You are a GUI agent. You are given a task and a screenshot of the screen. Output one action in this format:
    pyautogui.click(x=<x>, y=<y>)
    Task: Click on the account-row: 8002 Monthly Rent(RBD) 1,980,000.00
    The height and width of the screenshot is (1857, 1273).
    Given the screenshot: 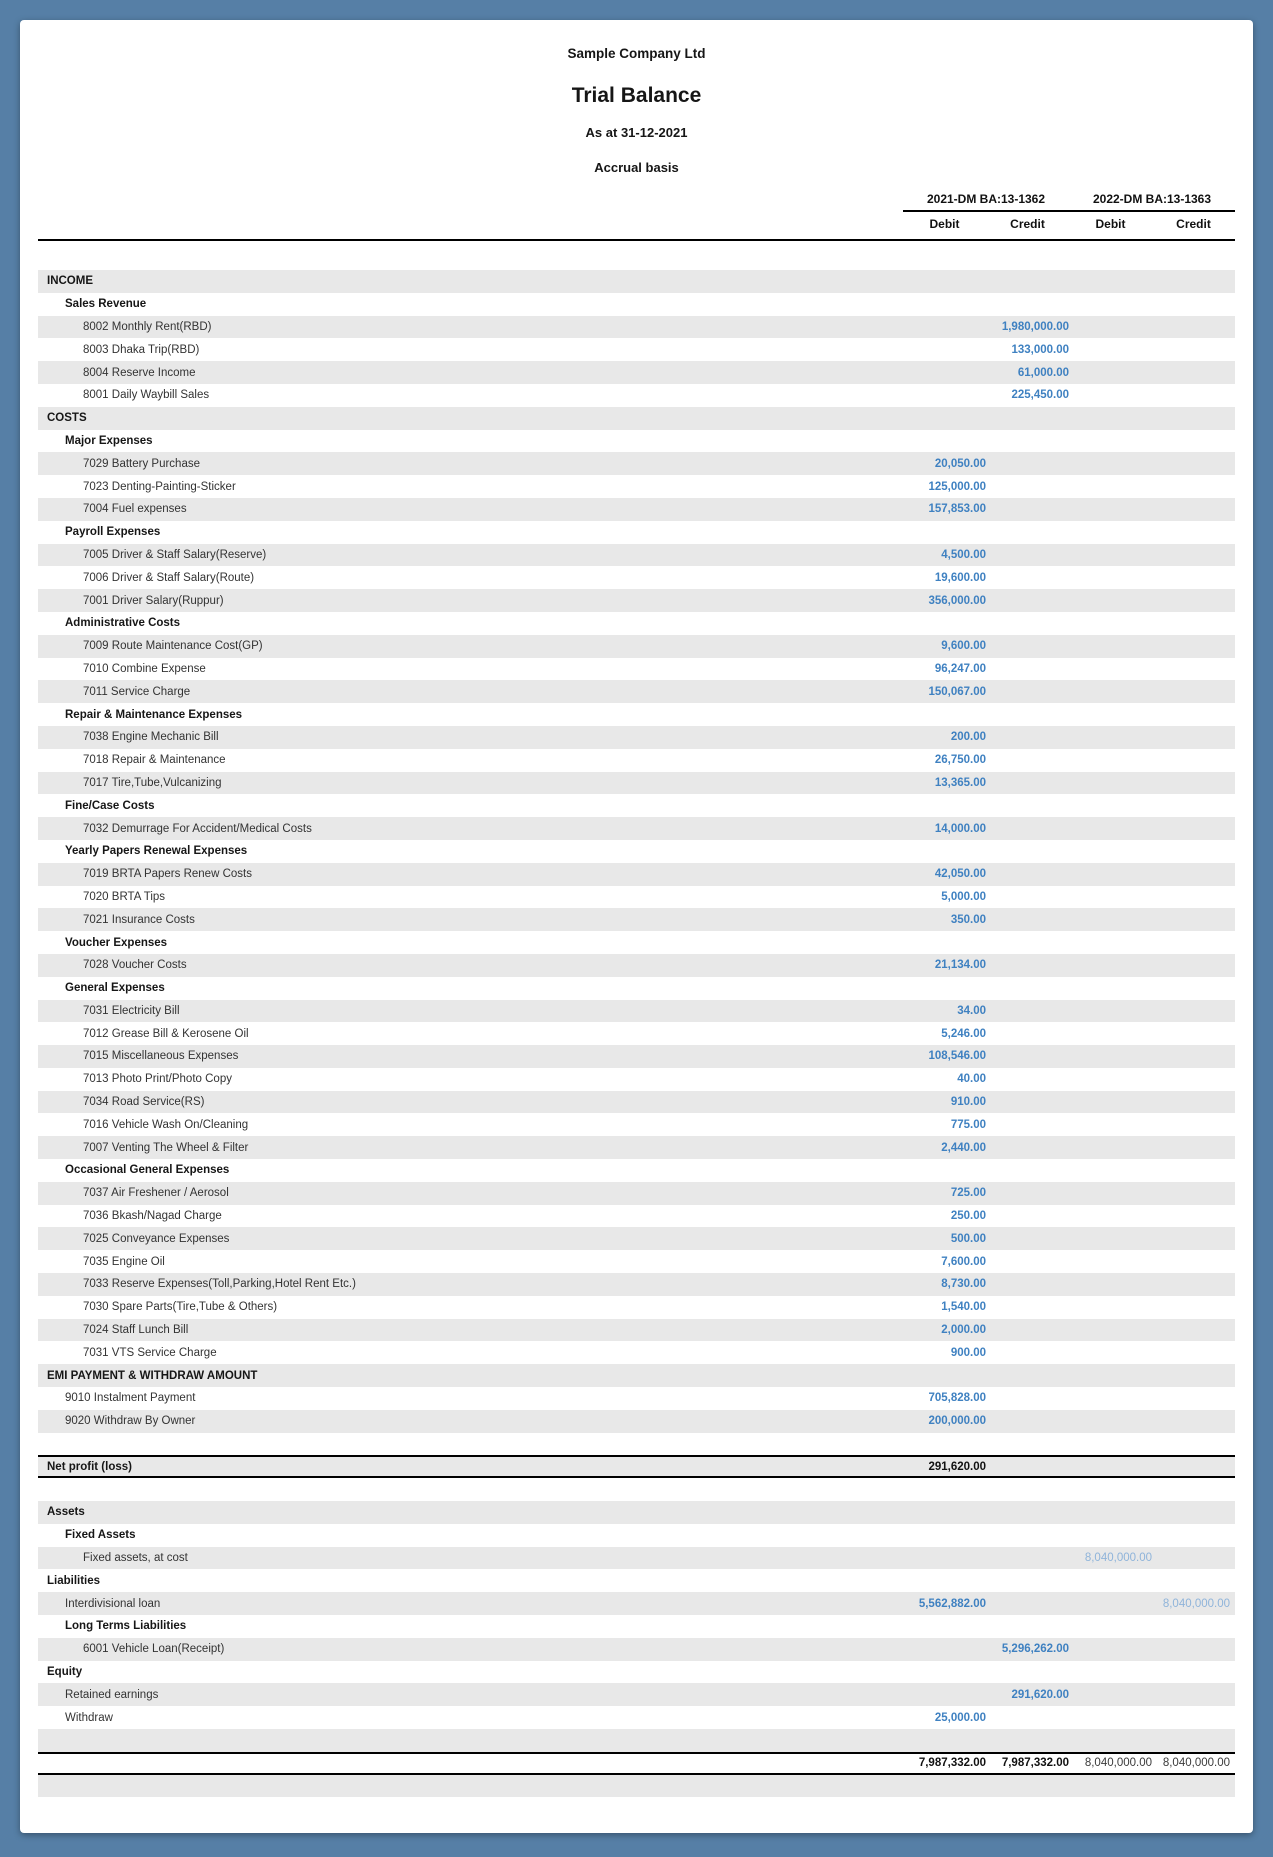 What is the action you would take?
    pyautogui.click(x=636, y=327)
    